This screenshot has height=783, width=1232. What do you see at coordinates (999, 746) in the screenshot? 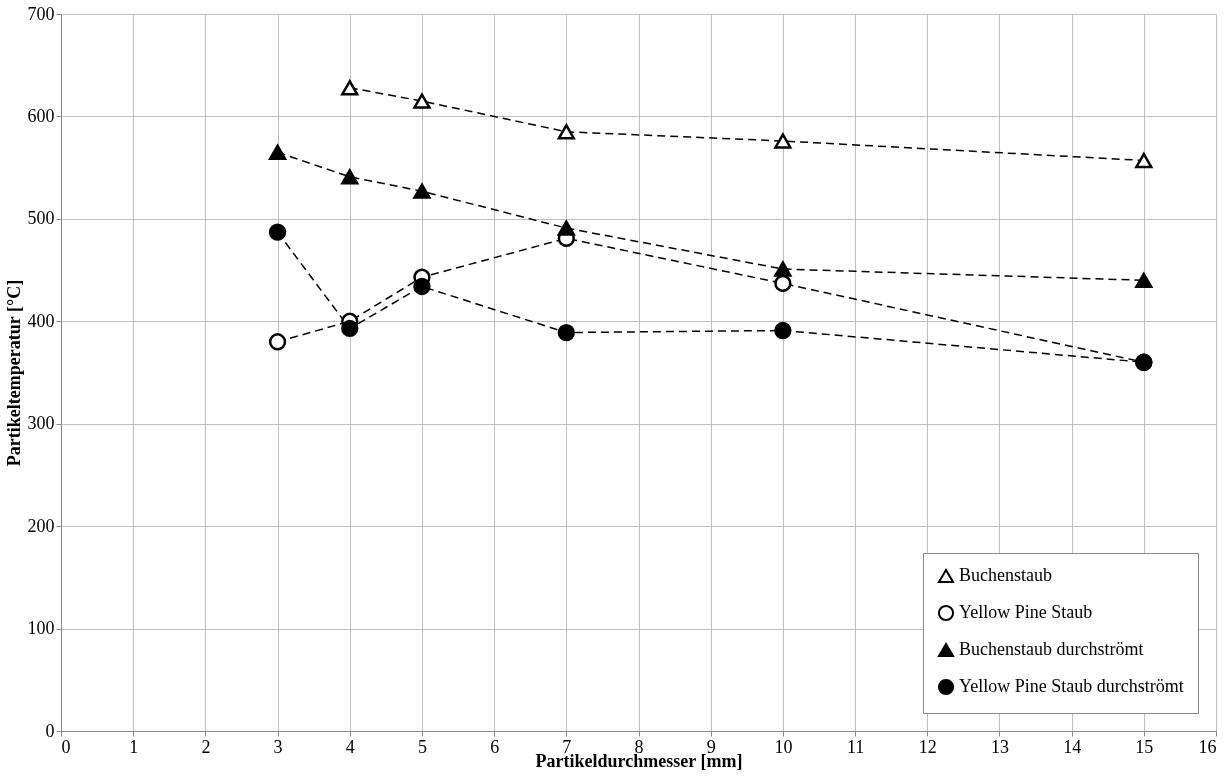
I see `x-tick-label: 13` at bounding box center [999, 746].